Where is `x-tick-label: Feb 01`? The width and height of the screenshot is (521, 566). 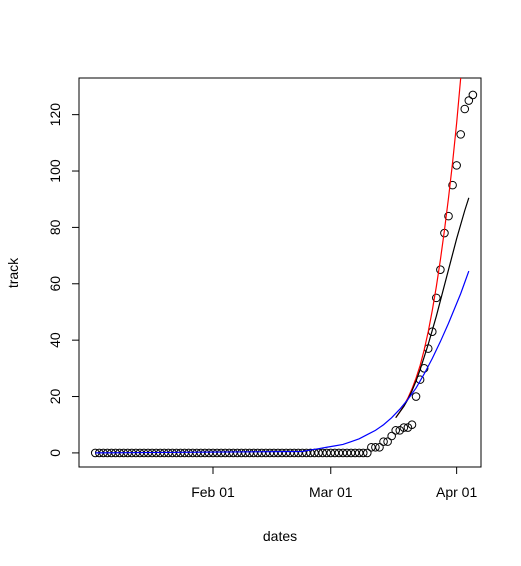 x-tick-label: Feb 01 is located at coordinates (213, 492).